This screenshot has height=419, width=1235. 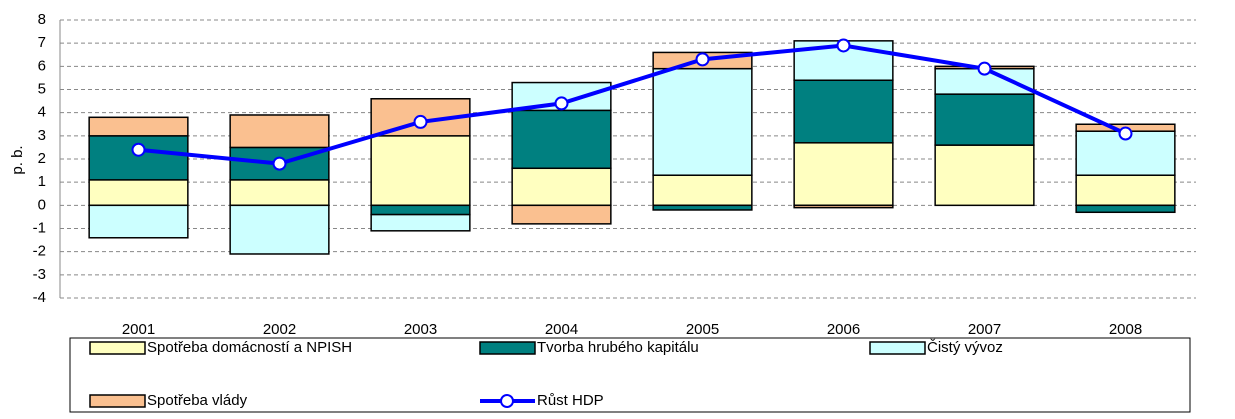 What do you see at coordinates (42, 88) in the screenshot?
I see `y-tick-label: 5` at bounding box center [42, 88].